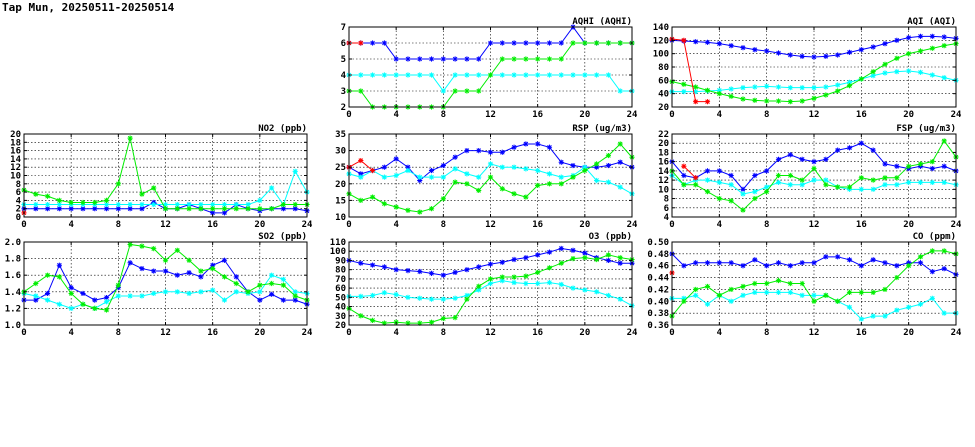 The image size is (975, 447). I want to click on y-tick-label: 60, so click(663, 81).